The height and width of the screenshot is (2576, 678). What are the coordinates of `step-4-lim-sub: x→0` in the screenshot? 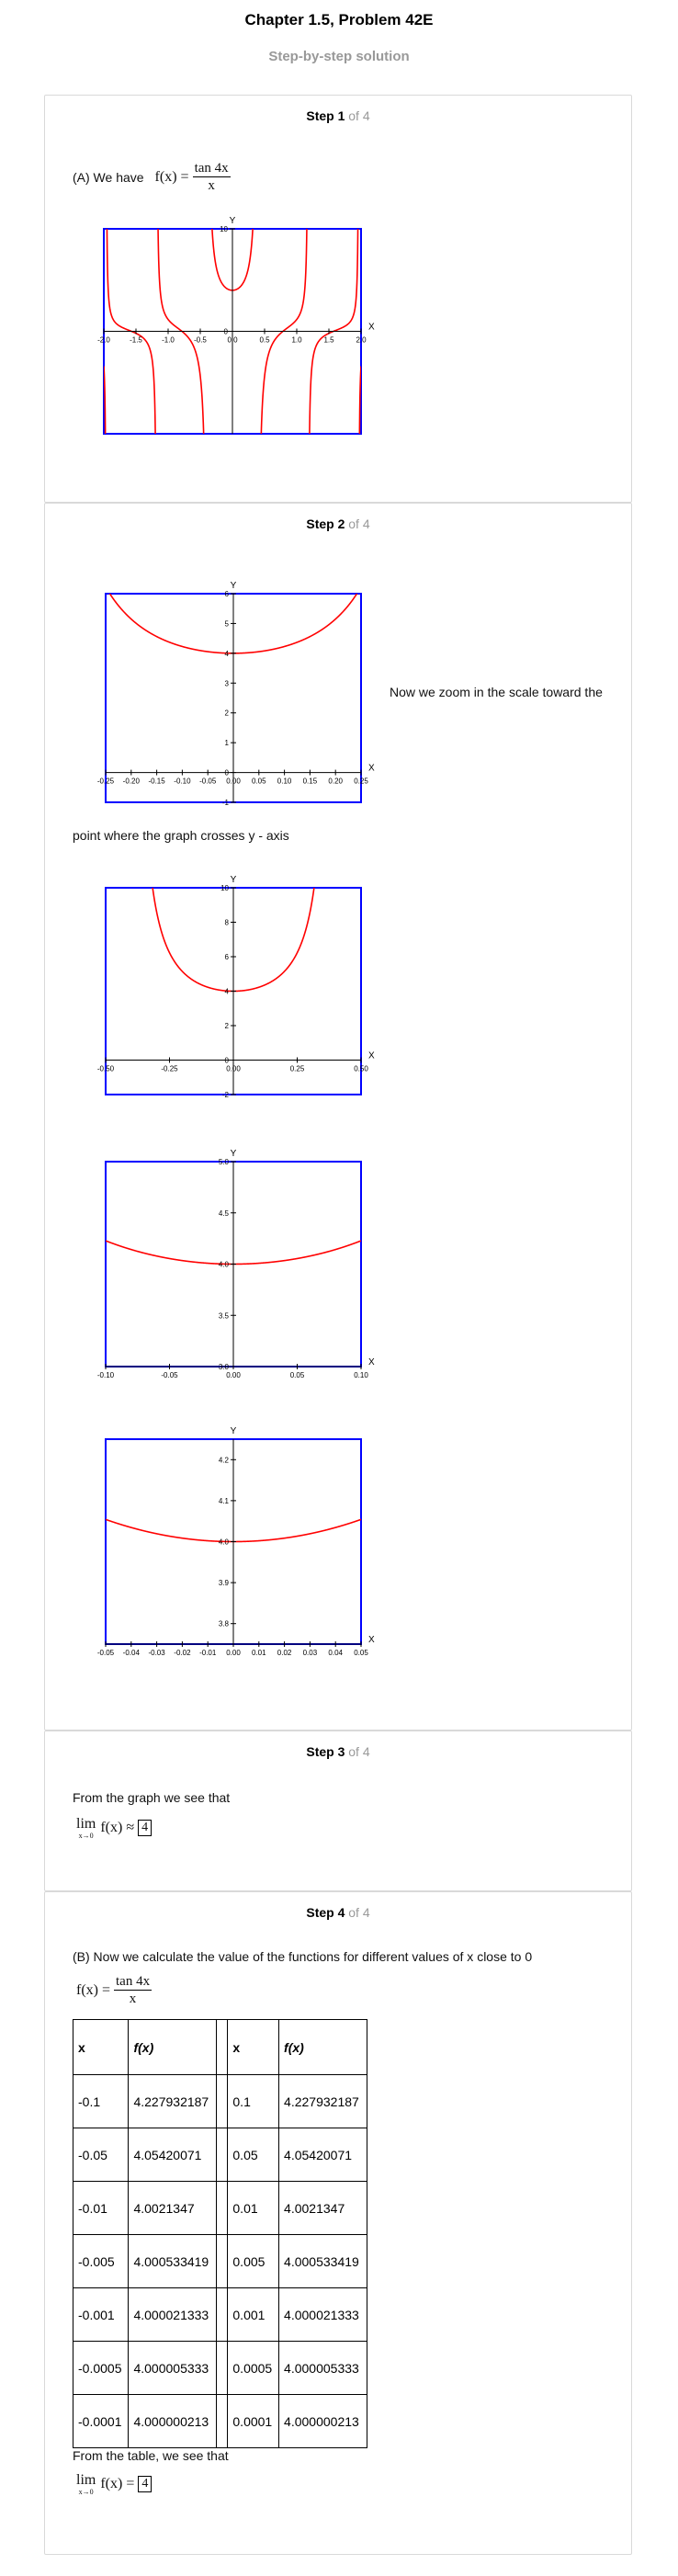 It's located at (86, 2492).